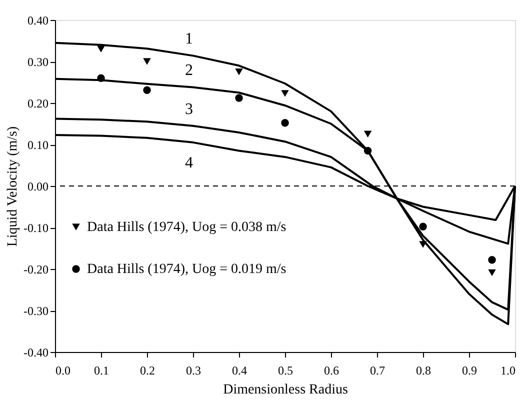 Image resolution: width=530 pixels, height=406 pixels. Describe the element at coordinates (38, 145) in the screenshot. I see `y-tick-label: 0.10` at that location.